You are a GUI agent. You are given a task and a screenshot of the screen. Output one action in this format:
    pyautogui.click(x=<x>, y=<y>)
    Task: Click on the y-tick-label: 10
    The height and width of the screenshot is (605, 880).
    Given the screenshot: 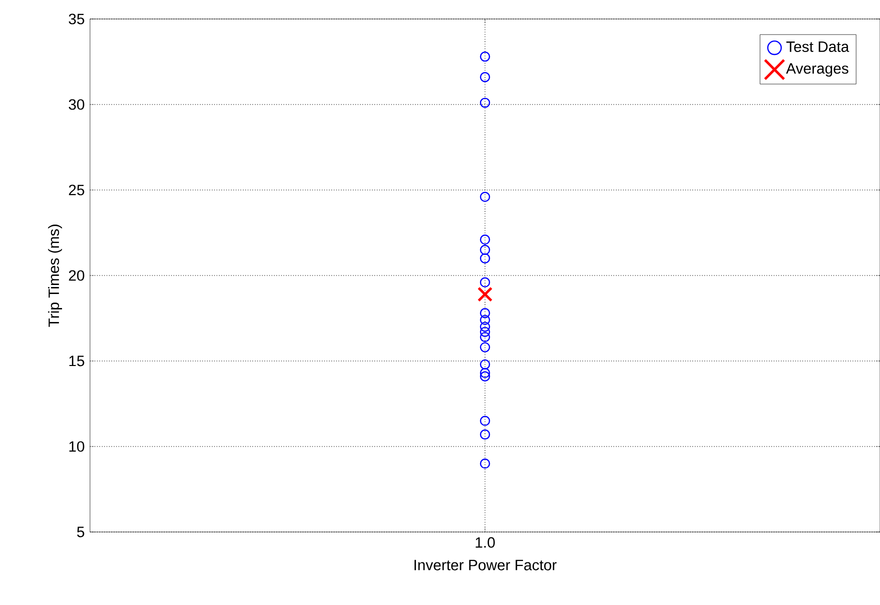 What is the action you would take?
    pyautogui.click(x=76, y=446)
    